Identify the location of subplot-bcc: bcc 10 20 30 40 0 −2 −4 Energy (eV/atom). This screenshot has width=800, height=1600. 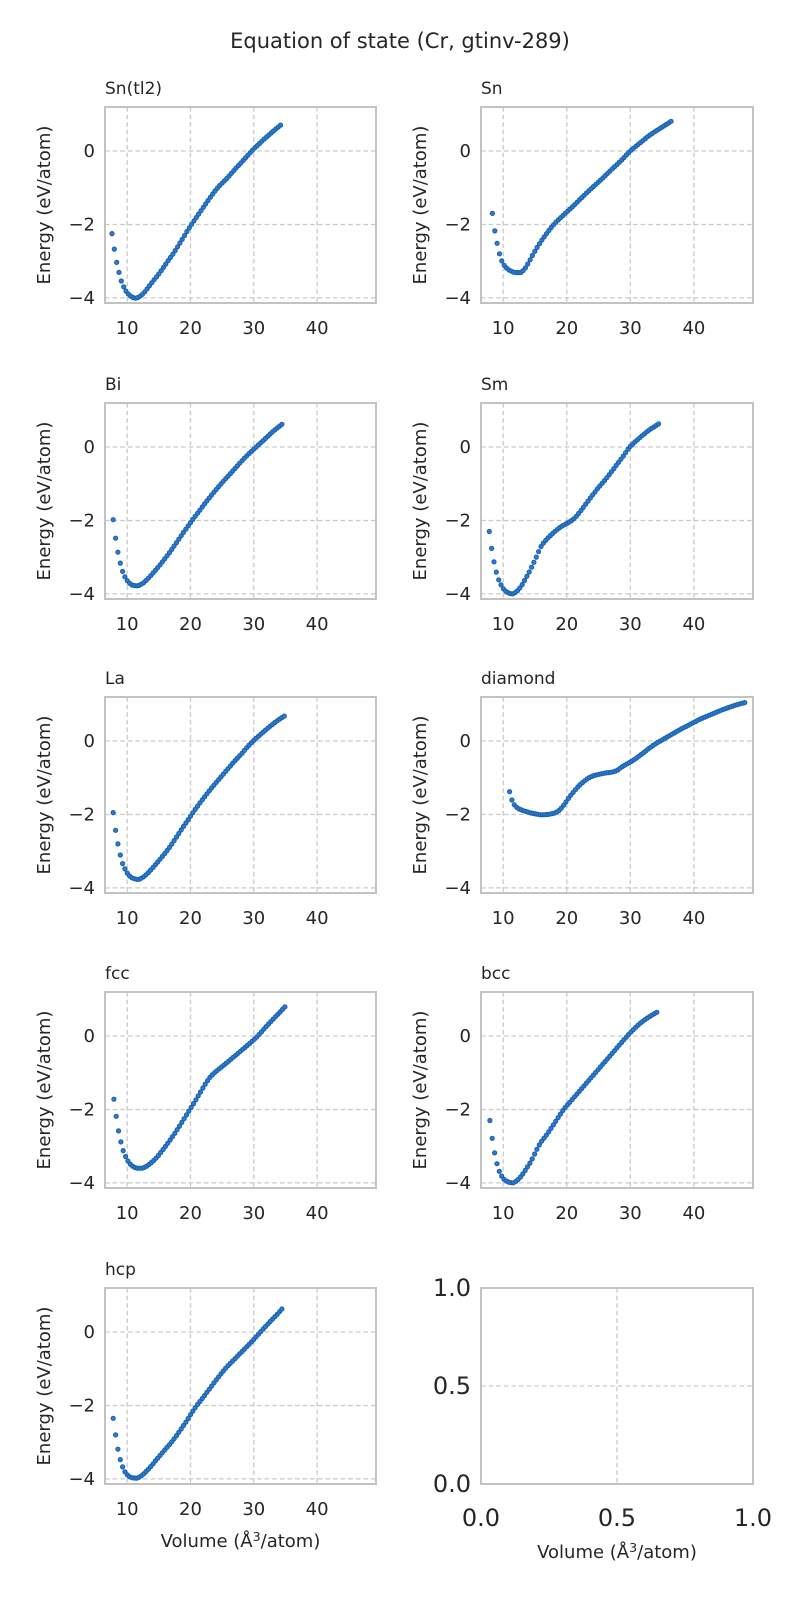
(582, 1094).